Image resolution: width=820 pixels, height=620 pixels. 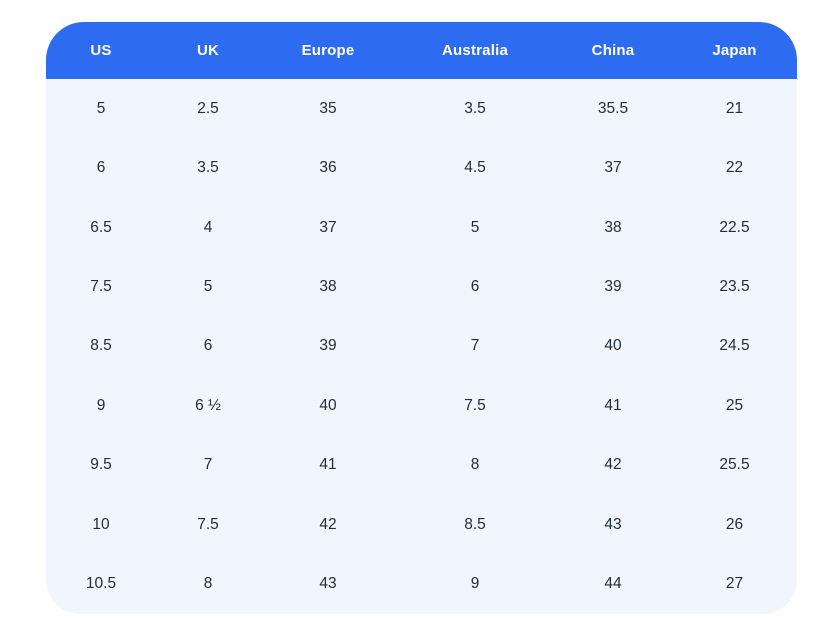 I want to click on table-cell: 35.5, so click(x=613, y=108).